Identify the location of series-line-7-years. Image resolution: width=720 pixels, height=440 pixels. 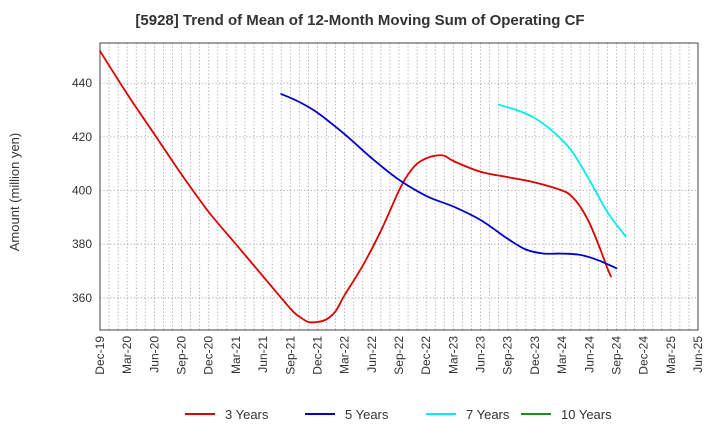
(562, 170).